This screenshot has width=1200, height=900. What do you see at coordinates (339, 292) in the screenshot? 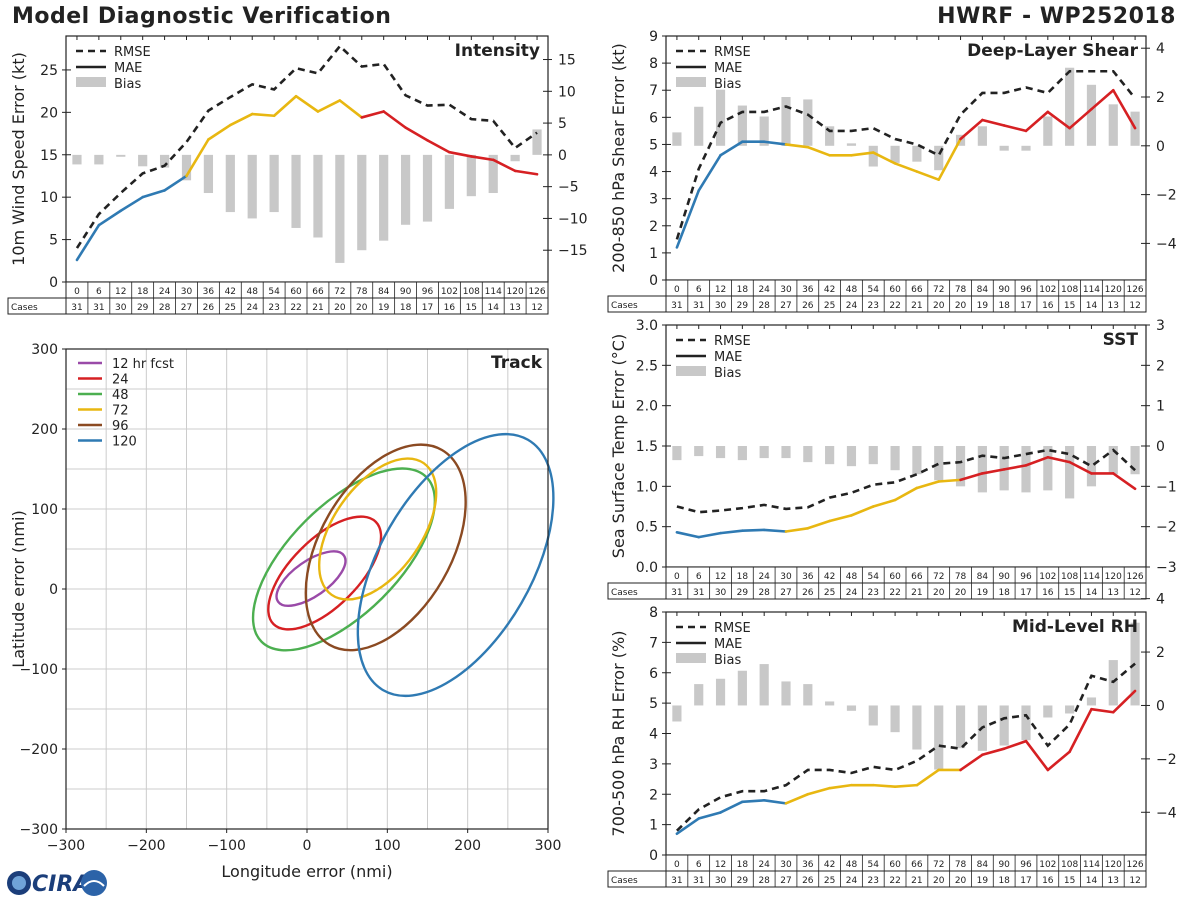
I see `lead-time-label: 72` at bounding box center [339, 292].